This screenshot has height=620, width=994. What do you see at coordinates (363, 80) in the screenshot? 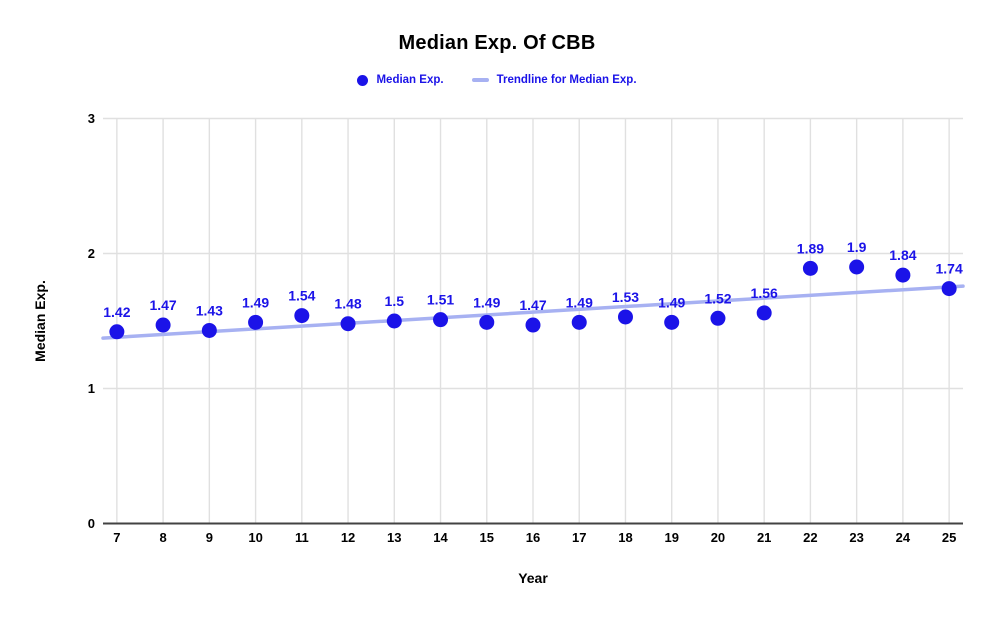
I see `series-dot-icon` at bounding box center [363, 80].